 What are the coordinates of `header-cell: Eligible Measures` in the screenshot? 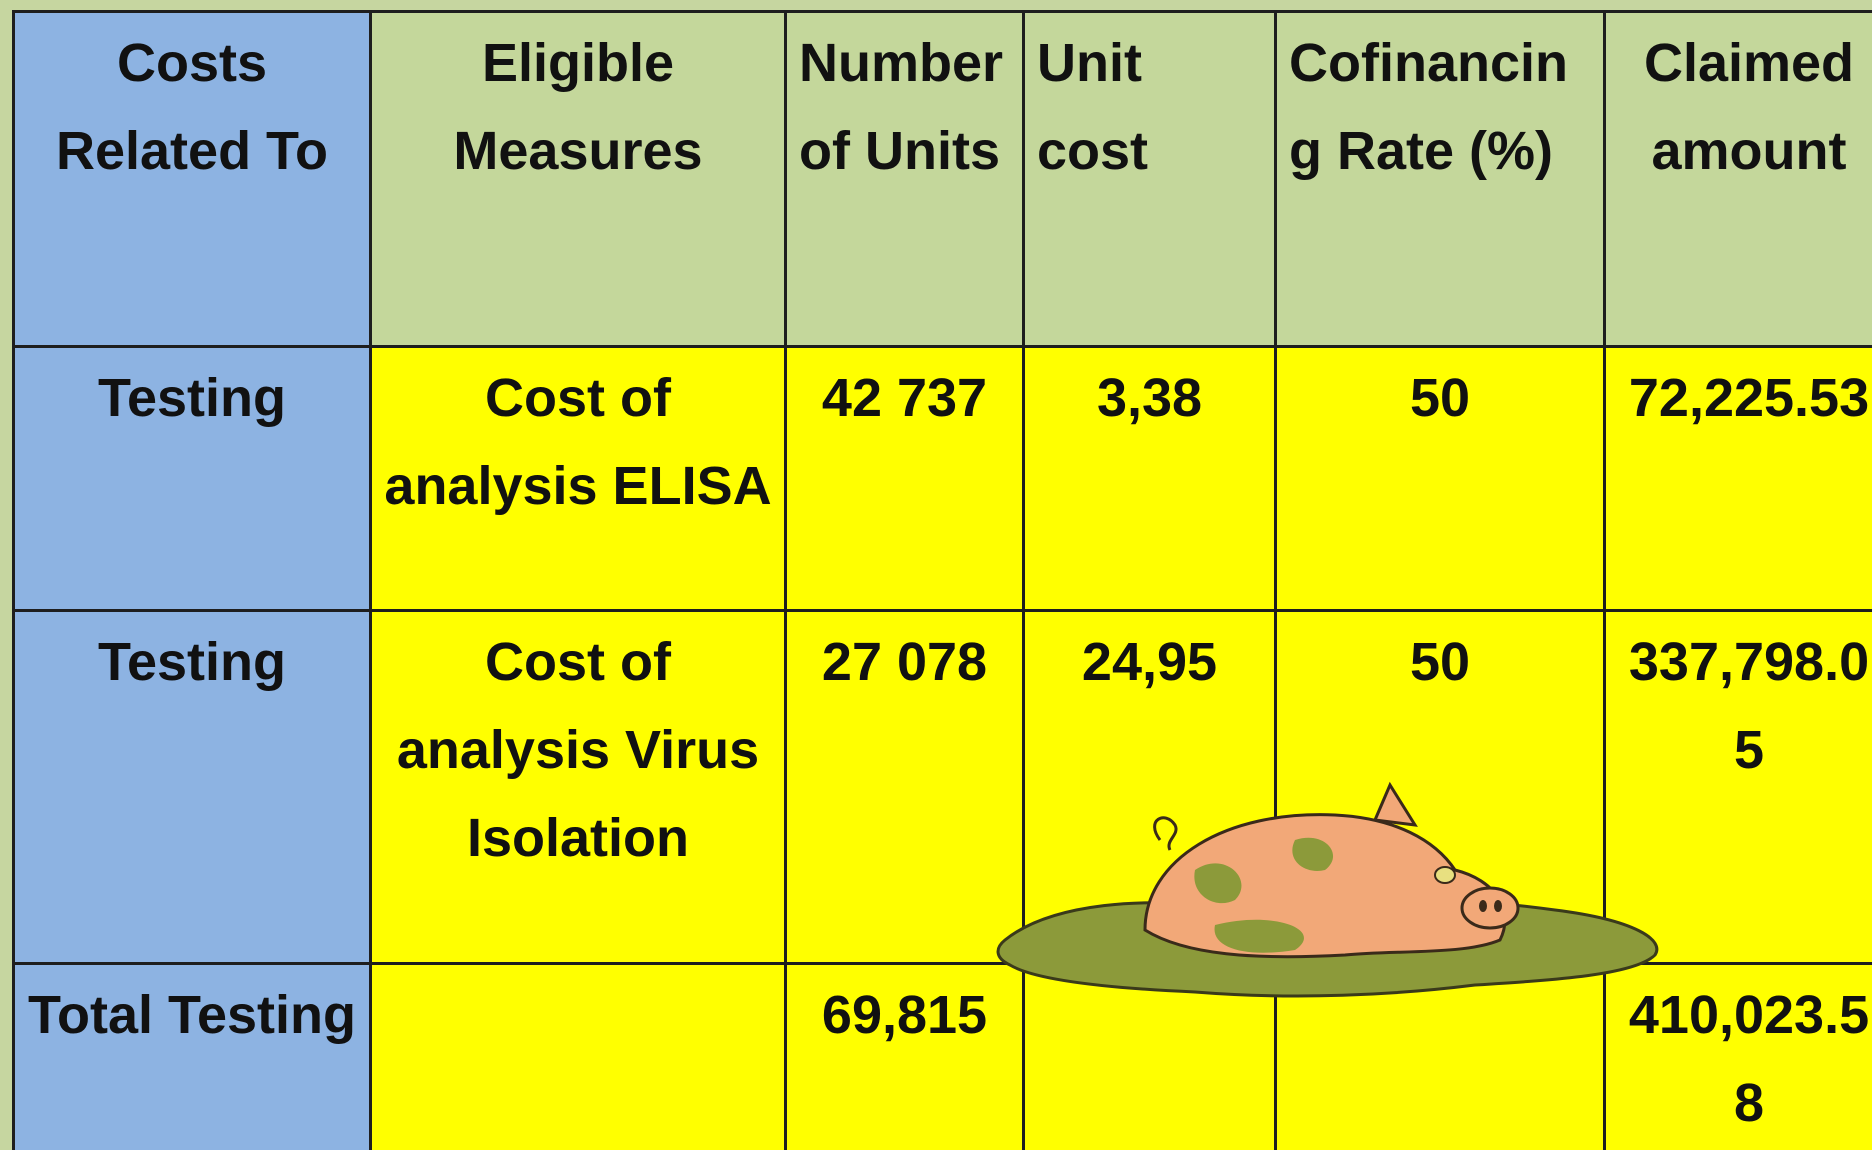 It's located at (578, 179).